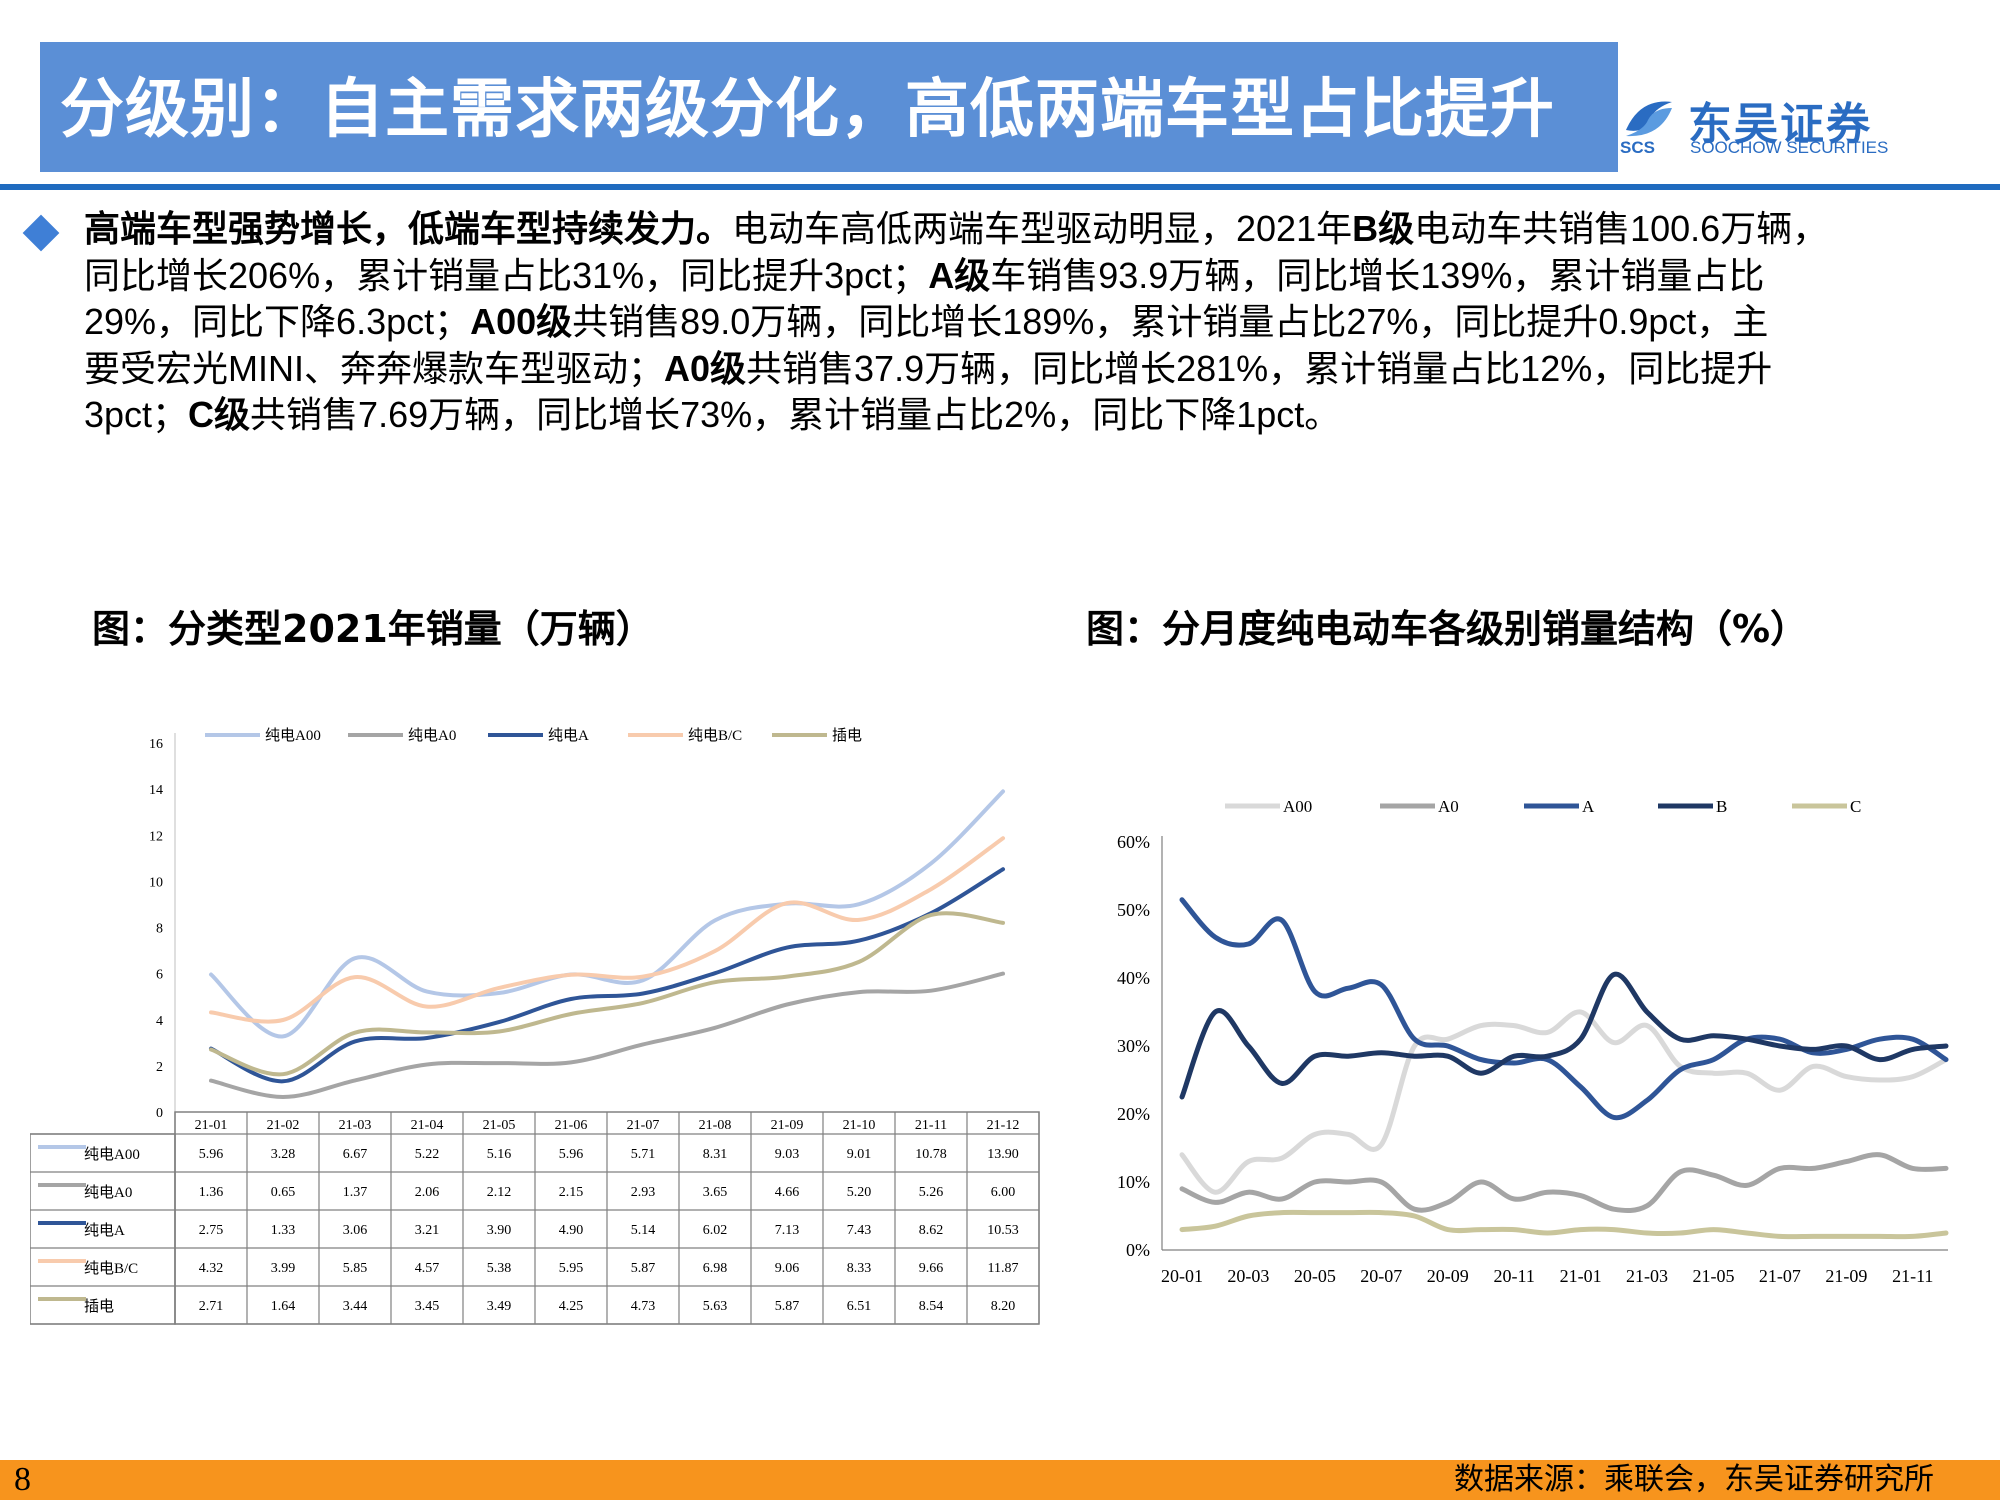  Describe the element at coordinates (293, 735) in the screenshot. I see `legend-label: 纯电A00` at that location.